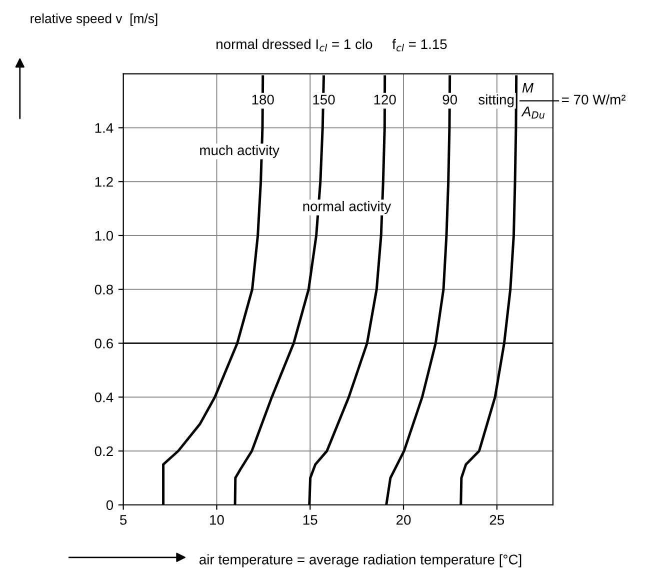  What do you see at coordinates (103, 451) in the screenshot?
I see `y-tick-label: 0.2` at bounding box center [103, 451].